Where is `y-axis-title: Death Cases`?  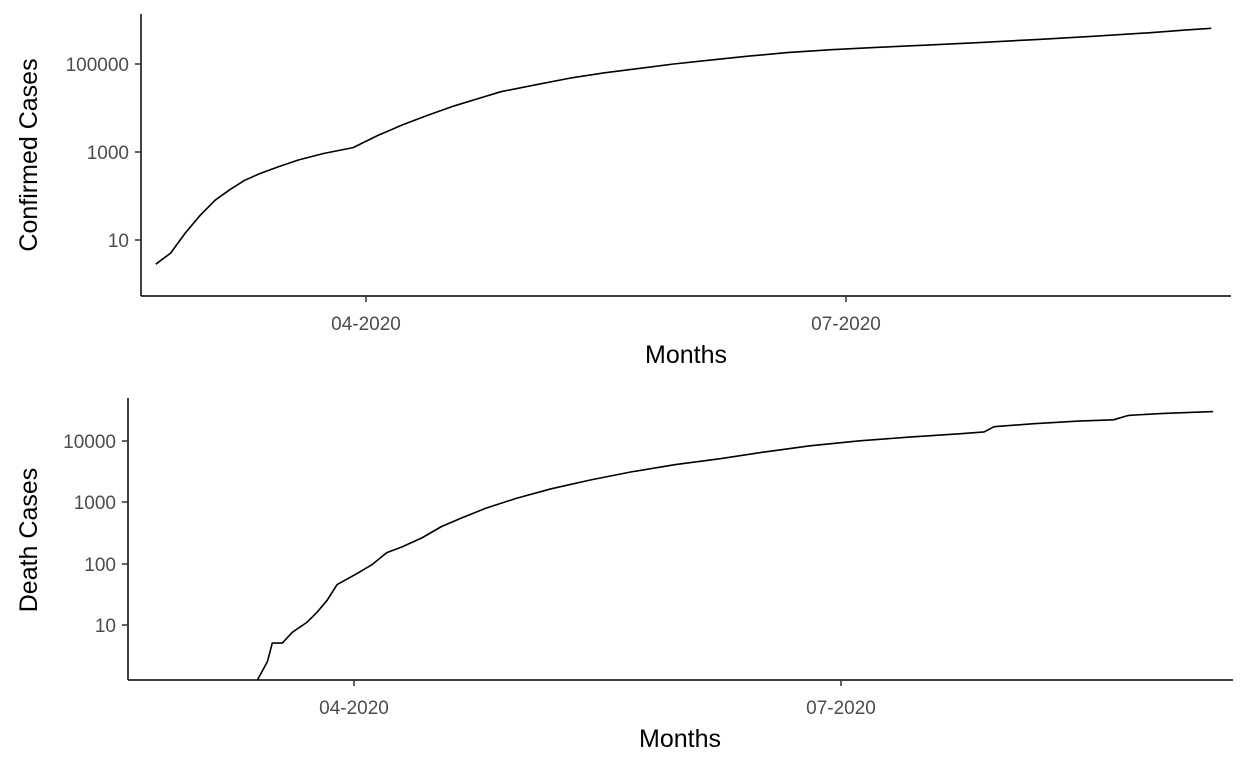 y-axis-title: Death Cases is located at coordinates (29, 540).